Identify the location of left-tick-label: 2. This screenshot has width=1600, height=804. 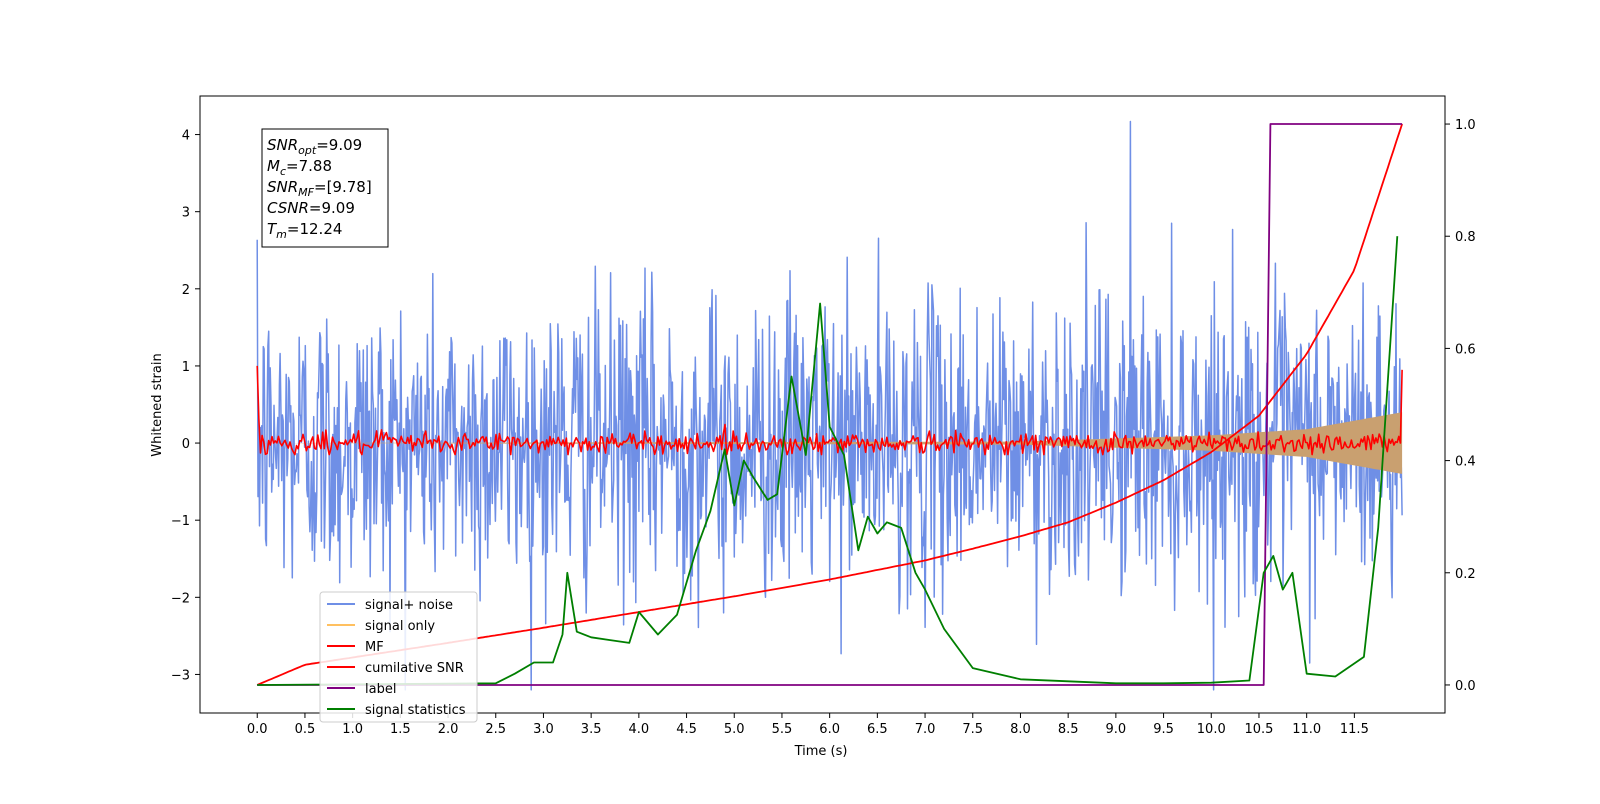
(186, 290).